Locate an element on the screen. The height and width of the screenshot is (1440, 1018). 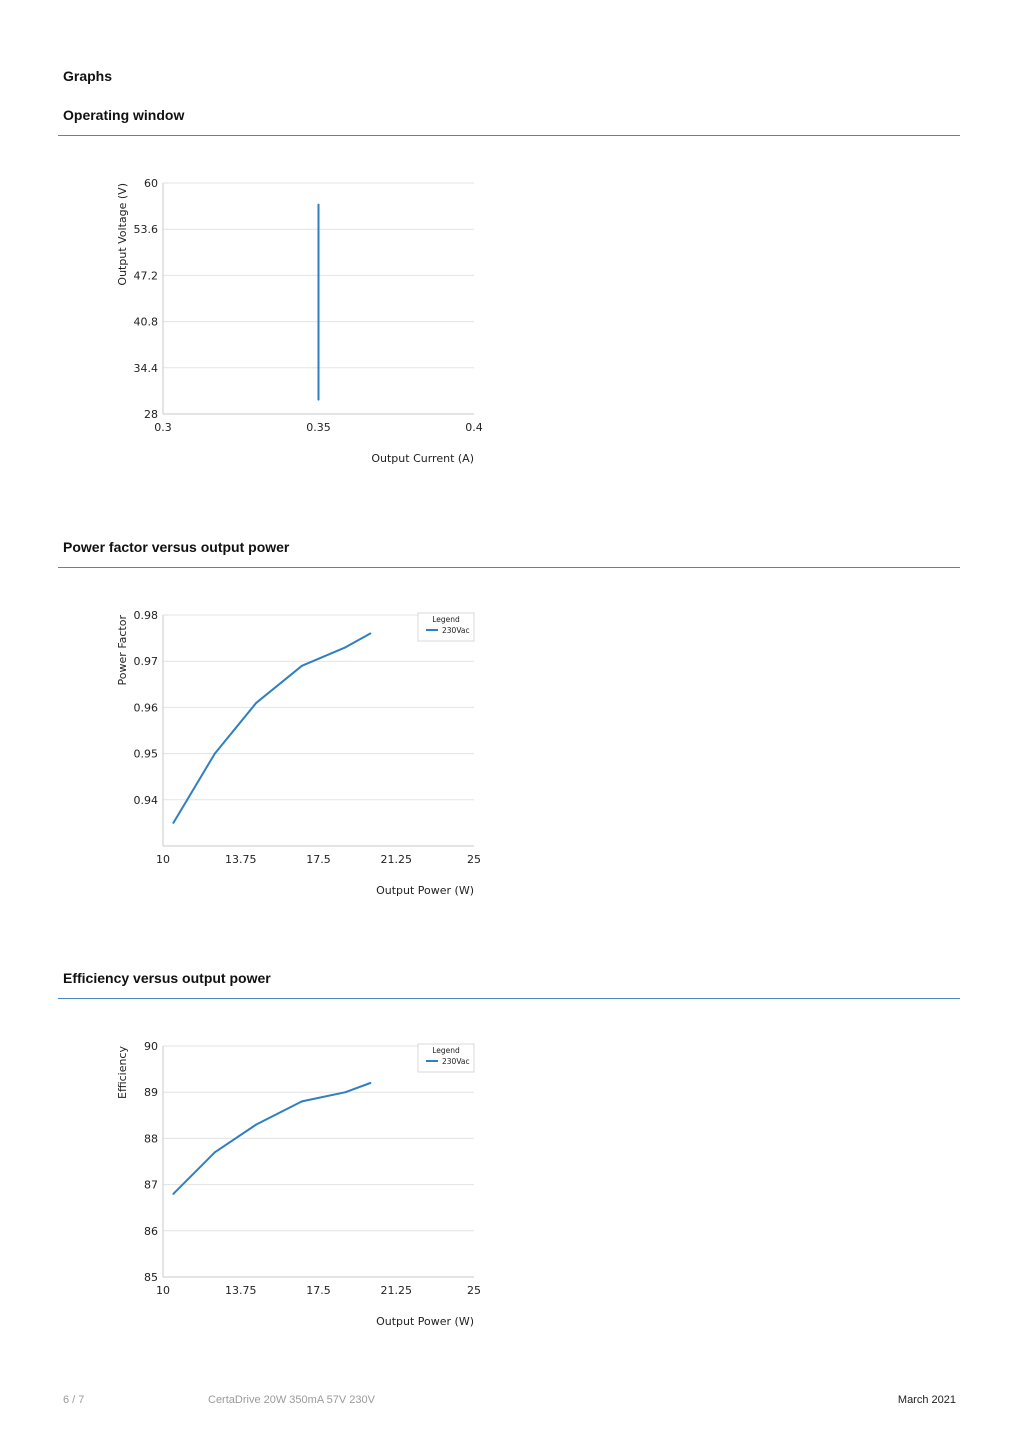
y-tick-label: 89 is located at coordinates (151, 1092).